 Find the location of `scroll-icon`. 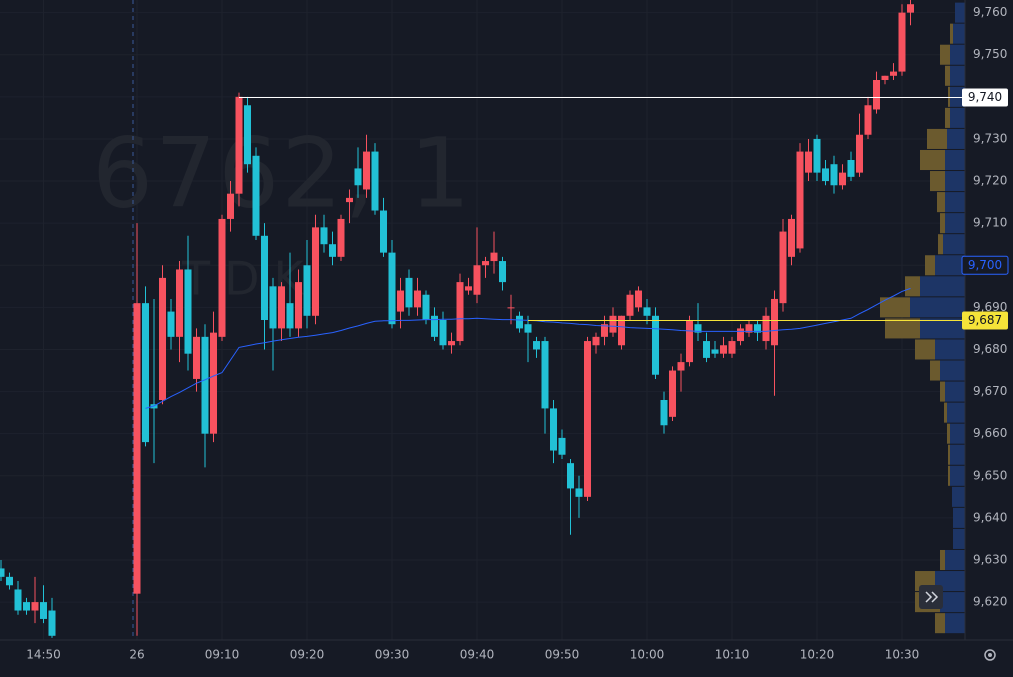

scroll-icon is located at coordinates (932, 597).